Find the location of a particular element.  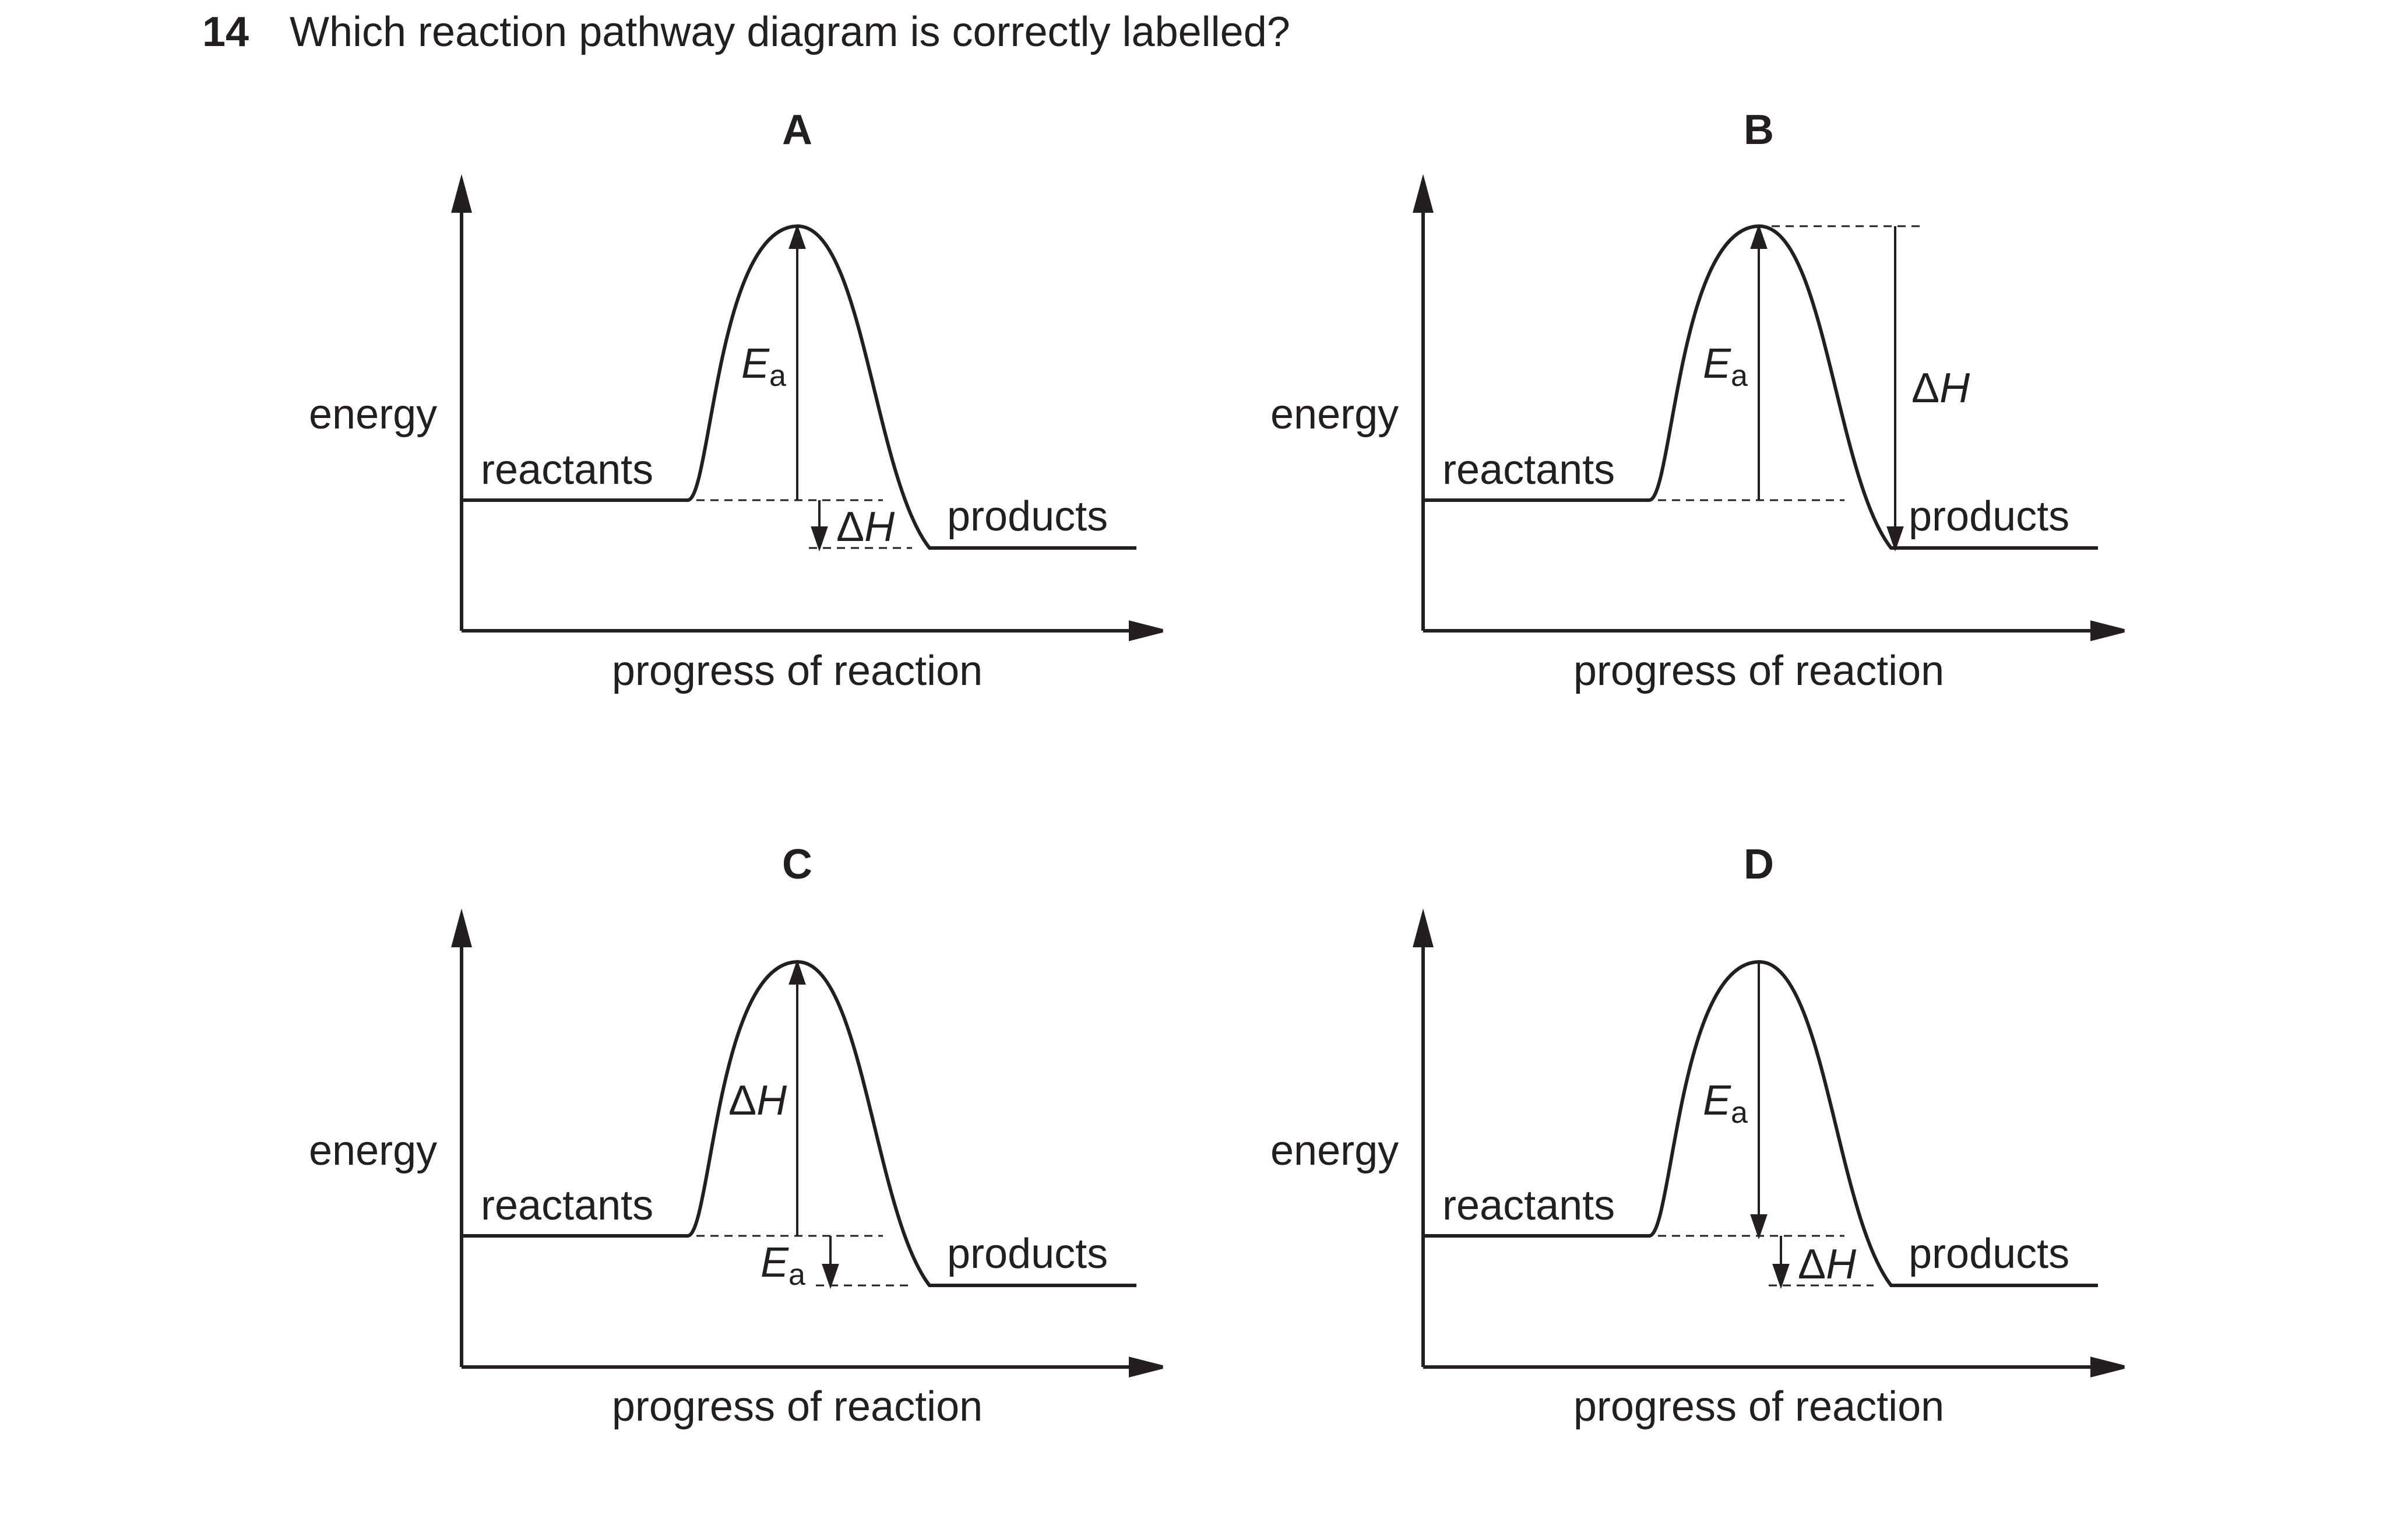

option-b-x-axis is located at coordinates (1774, 630).